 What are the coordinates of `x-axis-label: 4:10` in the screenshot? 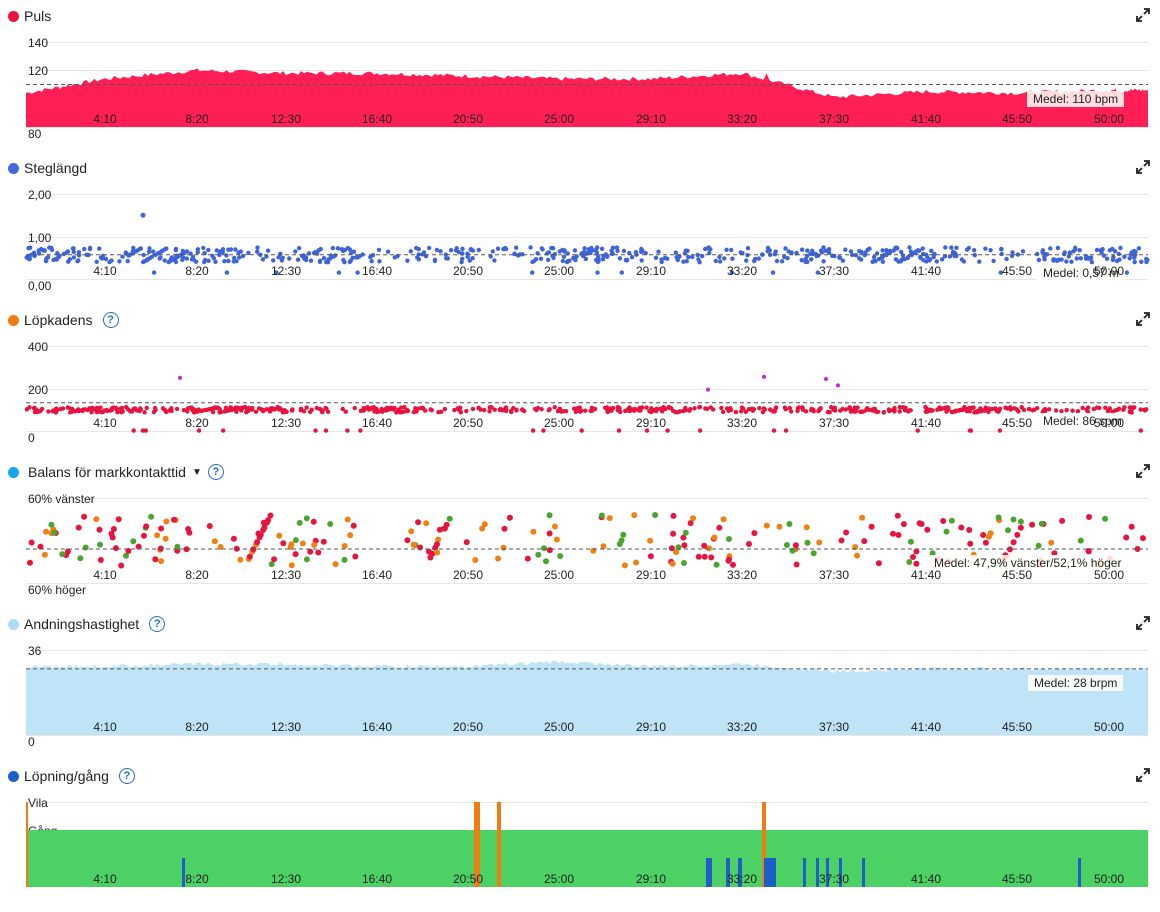 It's located at (105, 423).